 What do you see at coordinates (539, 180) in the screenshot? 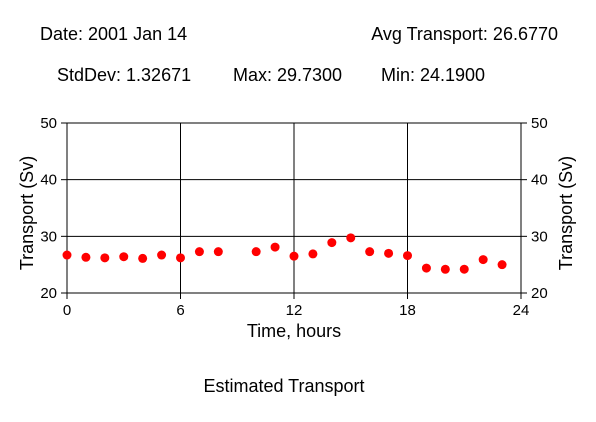
I see `y-tick-label-right: 40` at bounding box center [539, 180].